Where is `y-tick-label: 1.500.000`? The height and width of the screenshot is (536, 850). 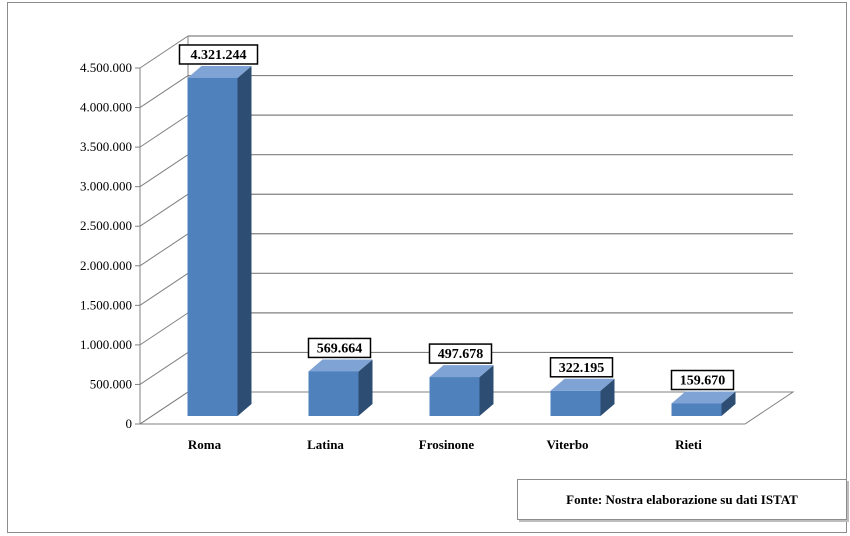
y-tick-label: 1.500.000 is located at coordinates (106, 304).